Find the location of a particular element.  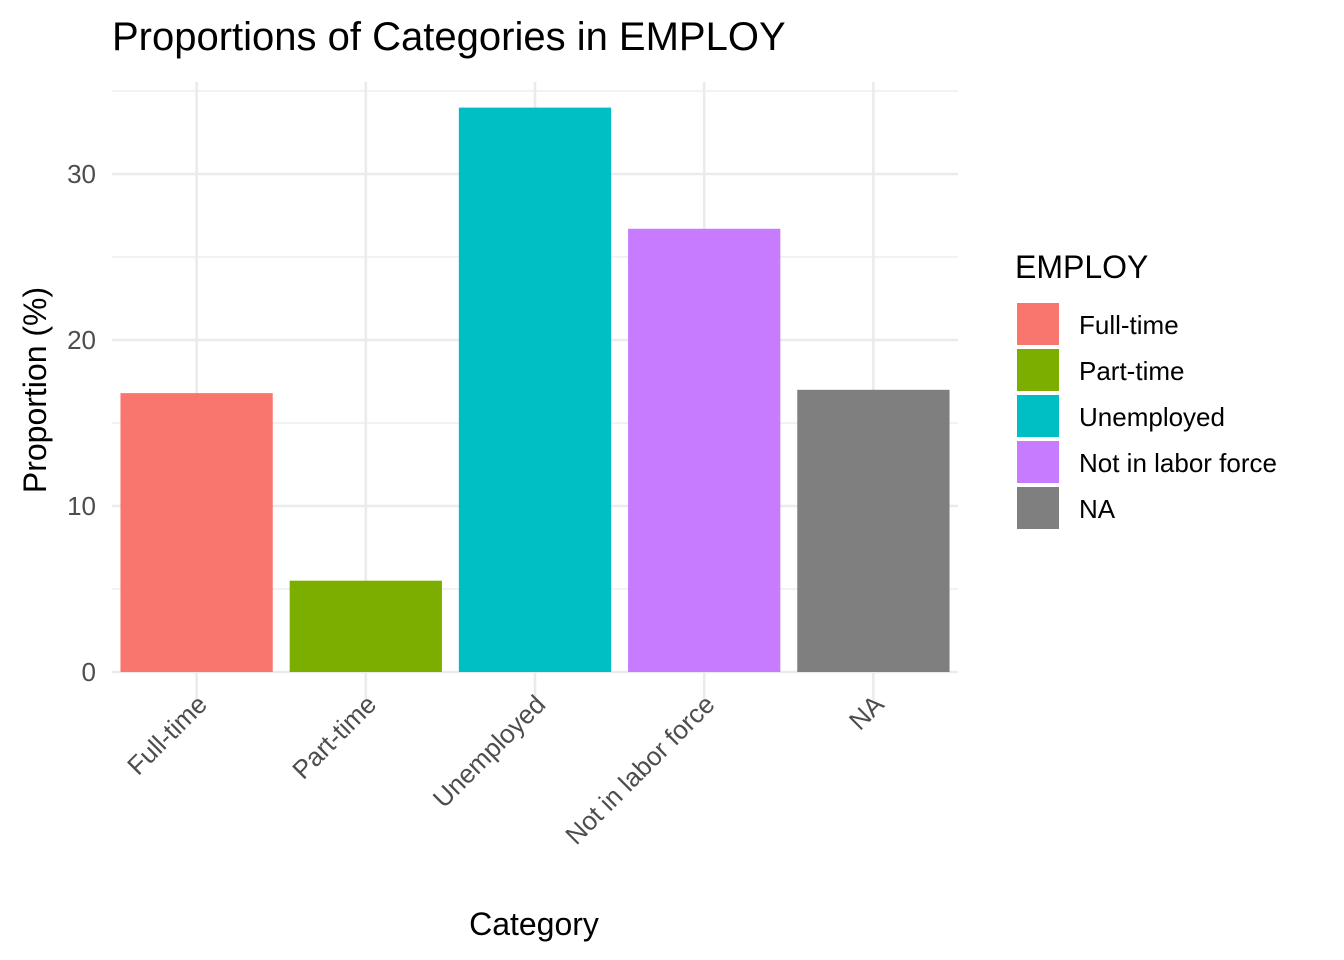

legend-label: NA is located at coordinates (1097, 509).